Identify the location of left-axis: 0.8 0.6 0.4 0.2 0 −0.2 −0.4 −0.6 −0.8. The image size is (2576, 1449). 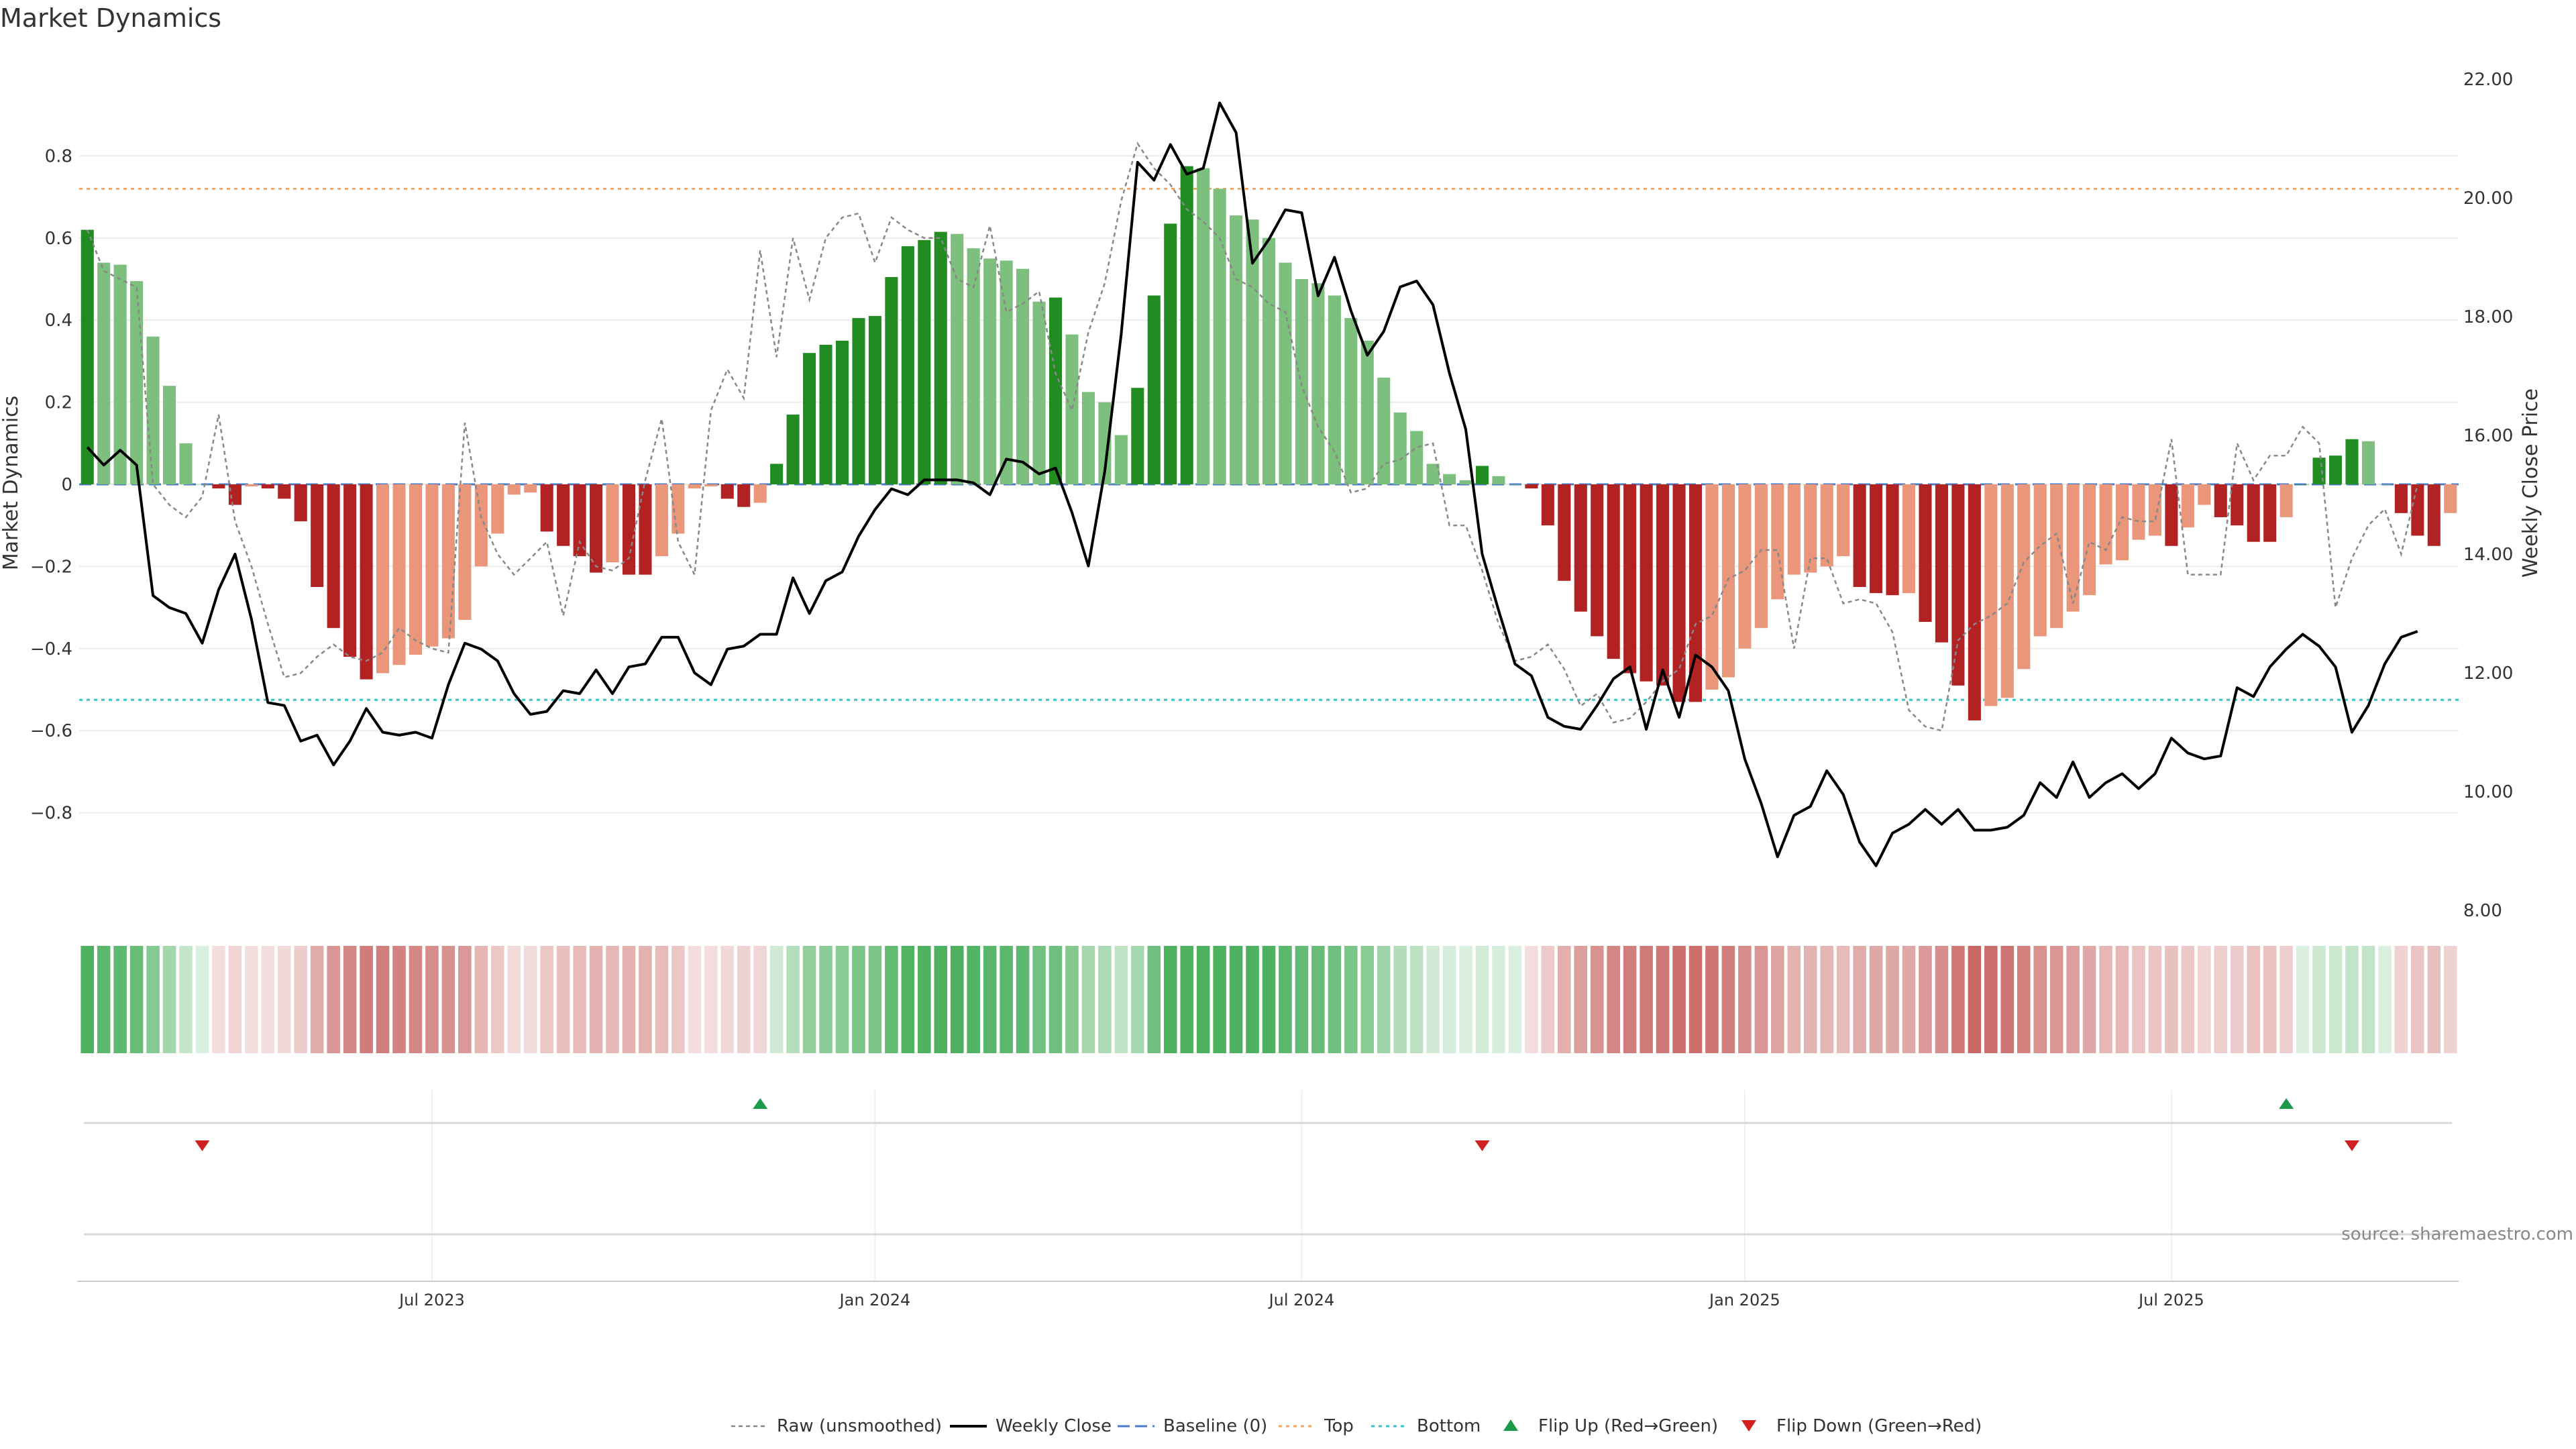
(51, 484).